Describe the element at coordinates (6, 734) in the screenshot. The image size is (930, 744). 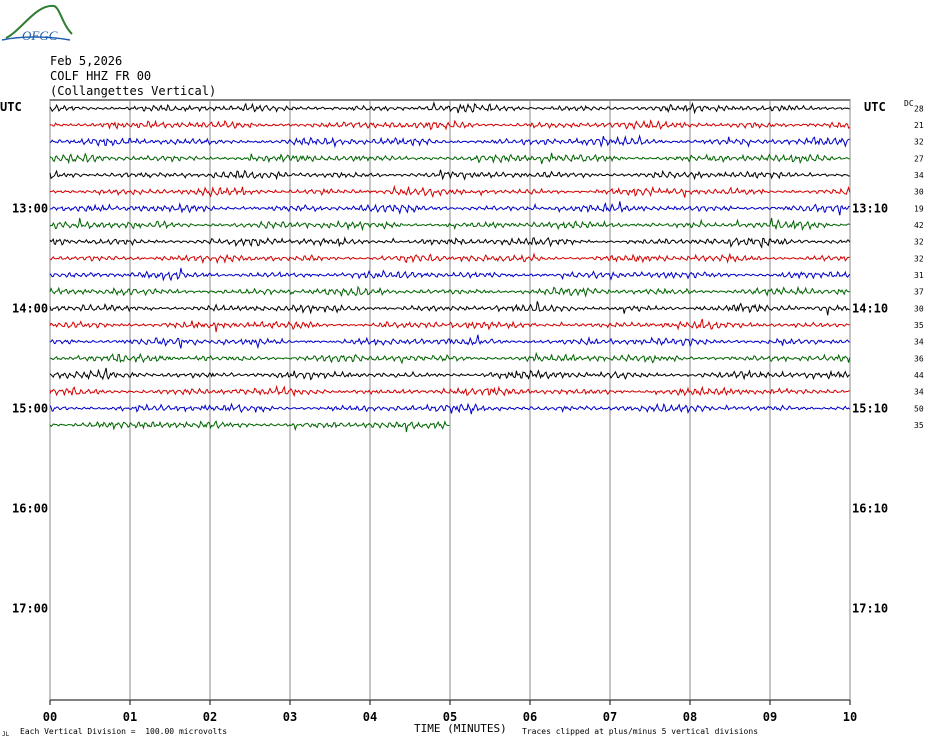
I see `corner-mark: JL` at that location.